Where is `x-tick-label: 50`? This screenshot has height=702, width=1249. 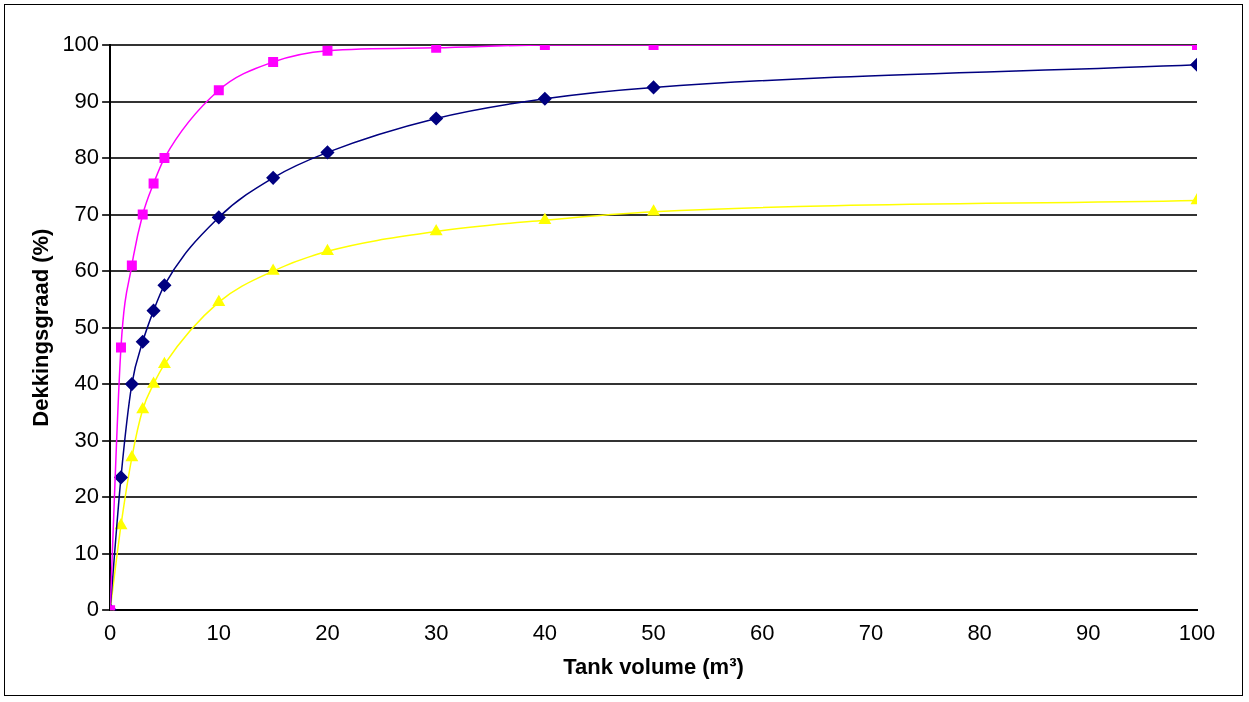
x-tick-label: 50 is located at coordinates (653, 633).